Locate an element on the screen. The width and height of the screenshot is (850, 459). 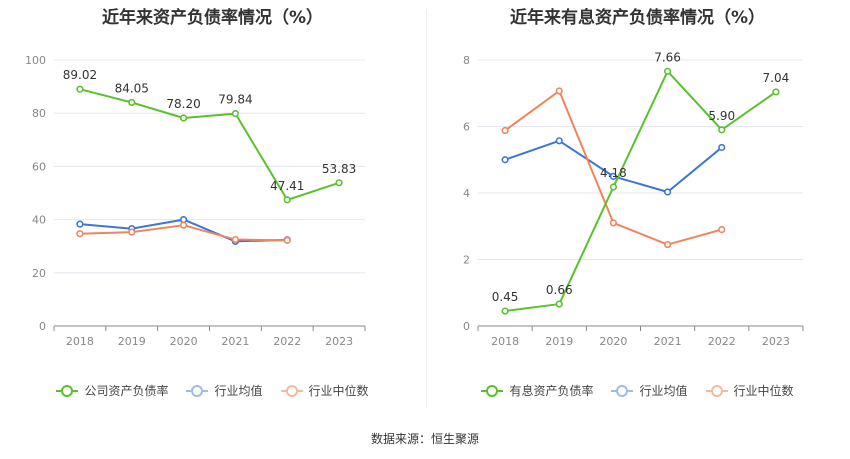
y-tick-label: 40 is located at coordinates (39, 220).